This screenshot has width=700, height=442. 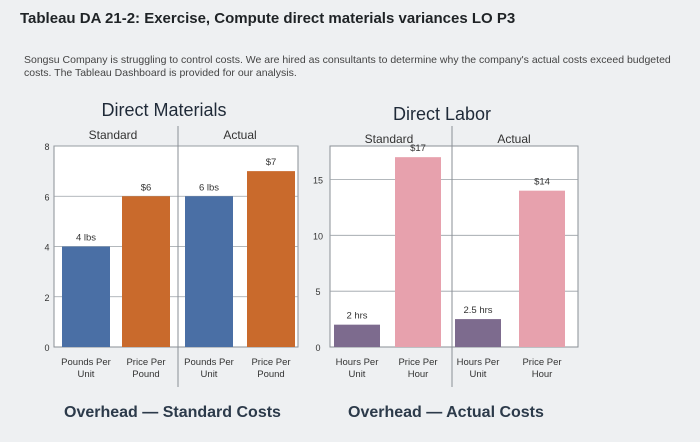 I want to click on labor-title: Direct Labor, so click(x=442, y=114).